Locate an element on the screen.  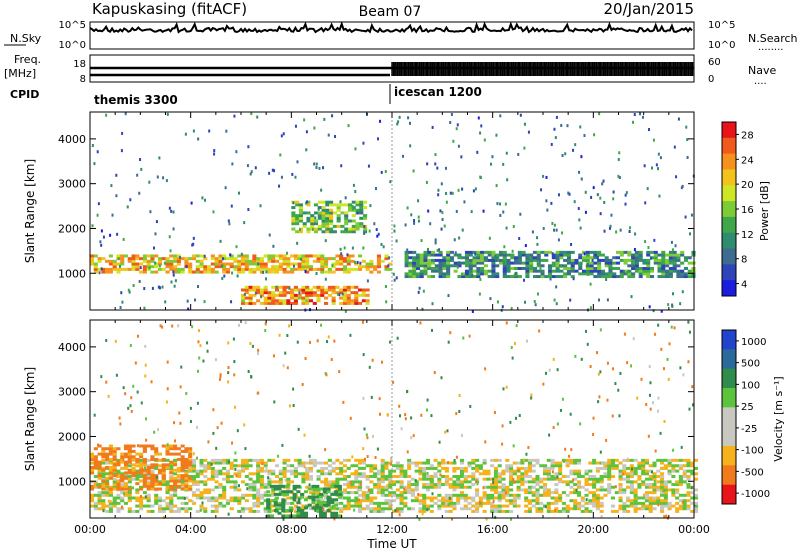
freq-tick-low: 8 is located at coordinates (83, 79).